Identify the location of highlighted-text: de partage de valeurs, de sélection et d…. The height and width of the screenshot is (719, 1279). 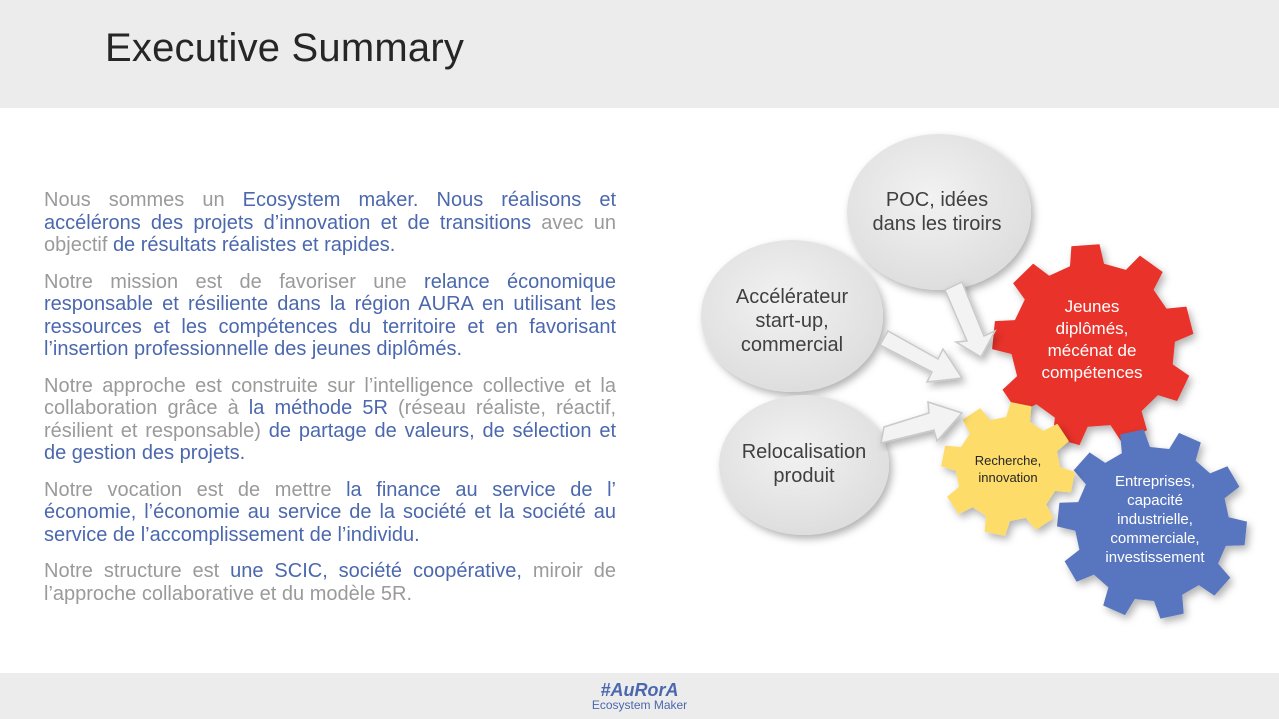
(330, 442).